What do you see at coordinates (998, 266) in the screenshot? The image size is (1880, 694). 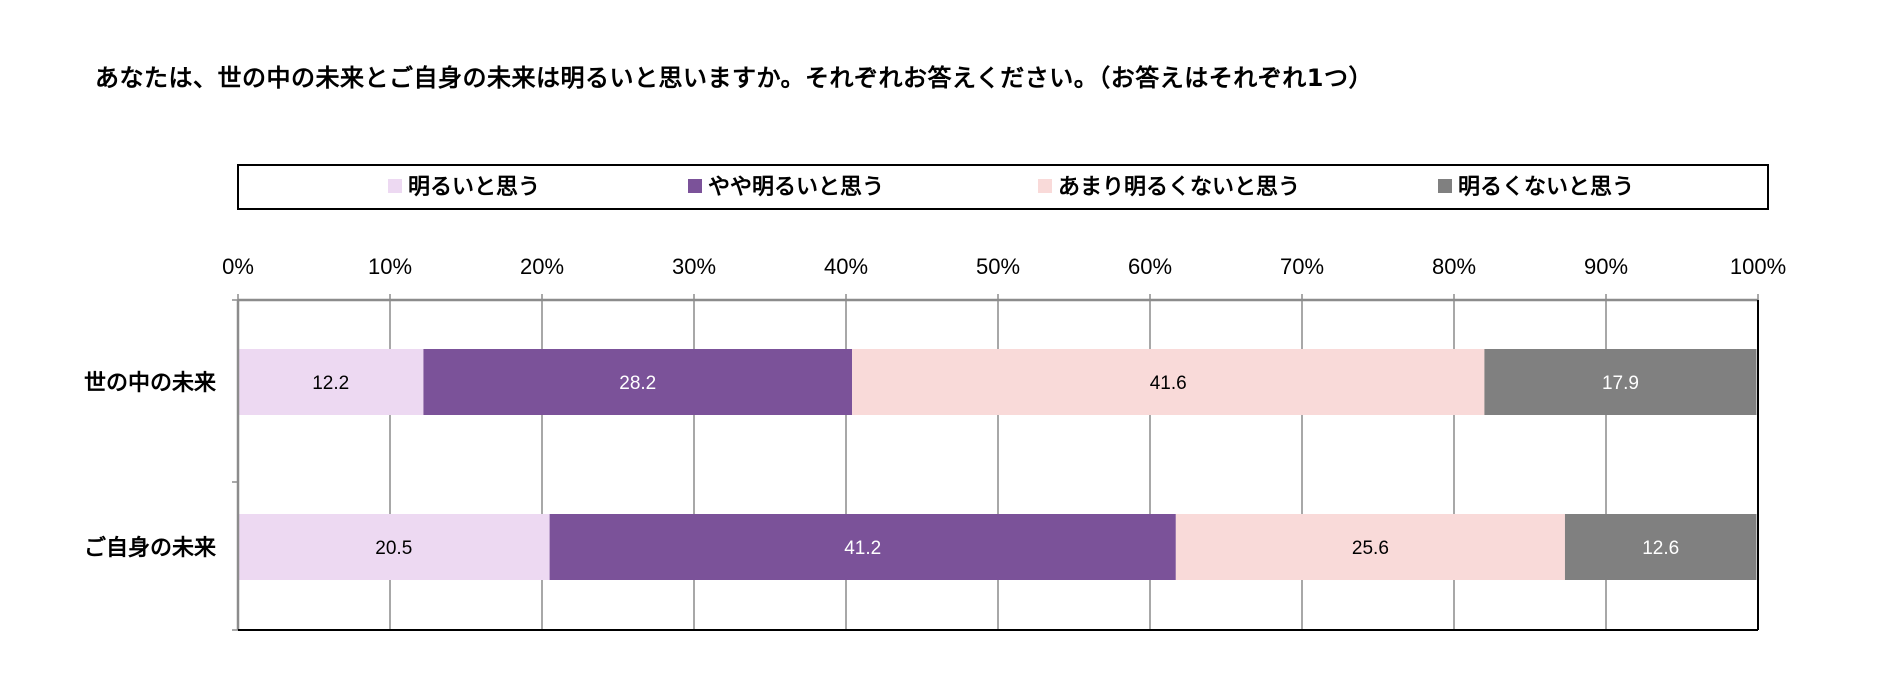 I see `x-tick-label: 50%` at bounding box center [998, 266].